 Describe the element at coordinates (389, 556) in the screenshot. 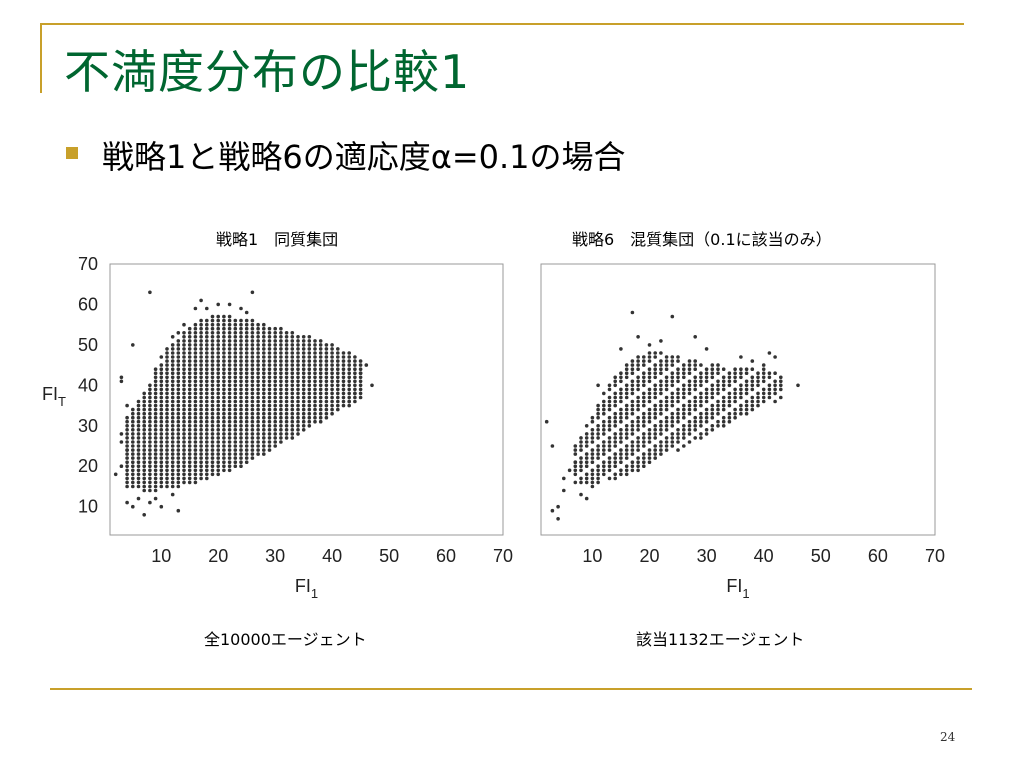

I see `x-tick-label: 50` at that location.